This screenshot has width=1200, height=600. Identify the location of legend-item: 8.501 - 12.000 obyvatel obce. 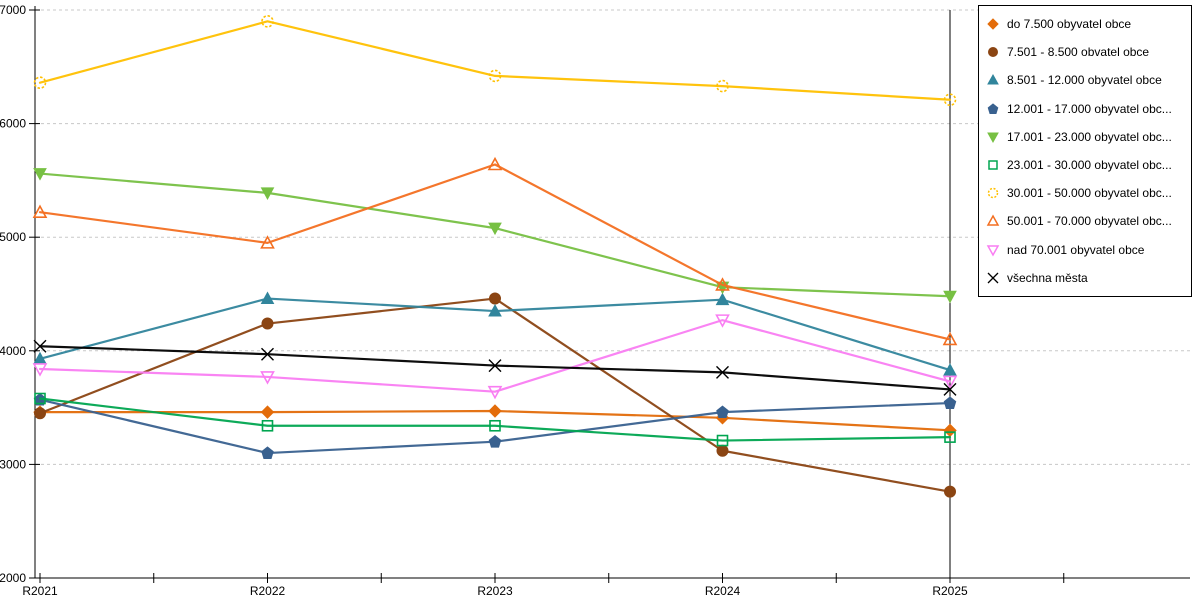
(1085, 80).